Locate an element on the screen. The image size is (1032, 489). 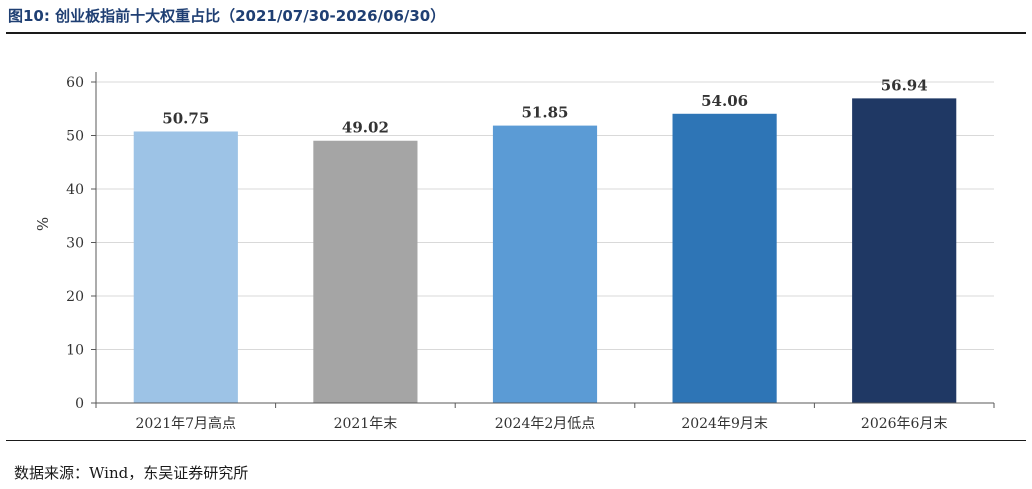
data-labels: 50.75 49.02 51.85 54.06 56.94 is located at coordinates (544, 106).